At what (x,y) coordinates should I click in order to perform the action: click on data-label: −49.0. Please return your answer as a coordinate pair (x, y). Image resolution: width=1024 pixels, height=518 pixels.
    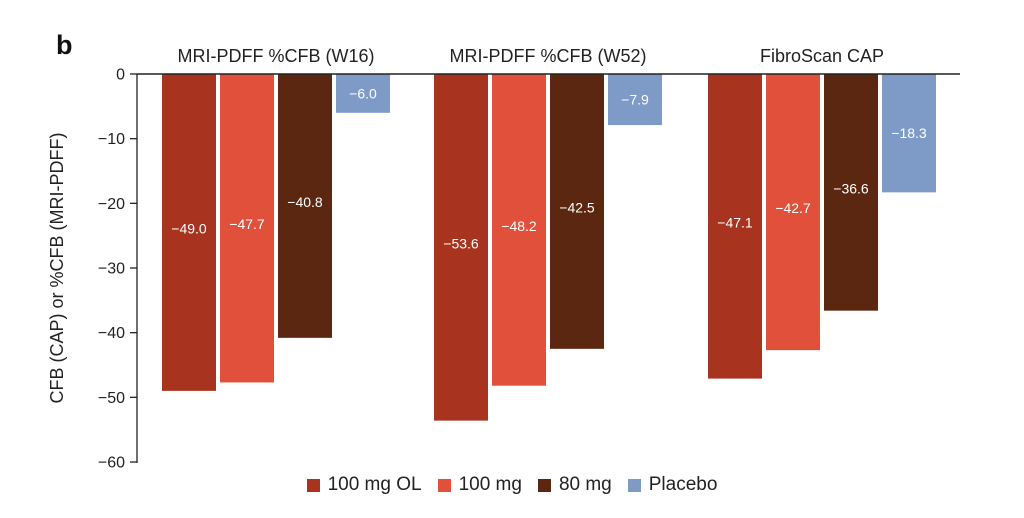
    Looking at the image, I should click on (189, 228).